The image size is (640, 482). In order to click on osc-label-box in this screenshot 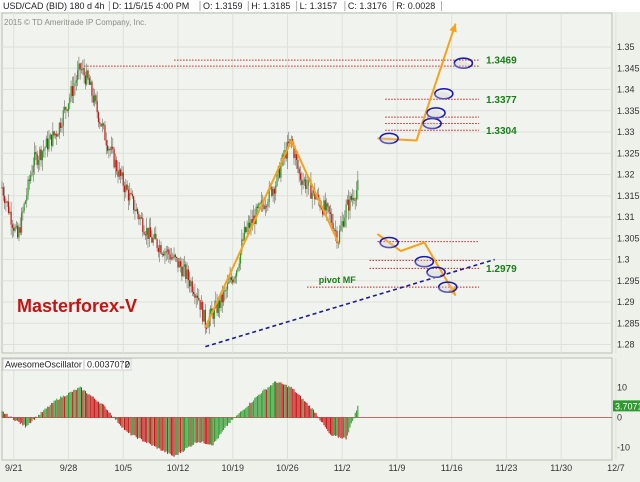, I will do `click(67, 364)`.